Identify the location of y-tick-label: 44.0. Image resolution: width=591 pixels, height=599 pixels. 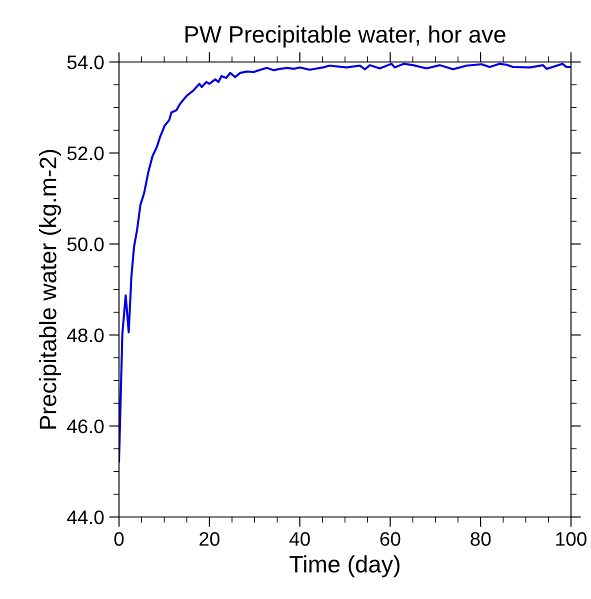
(85, 517).